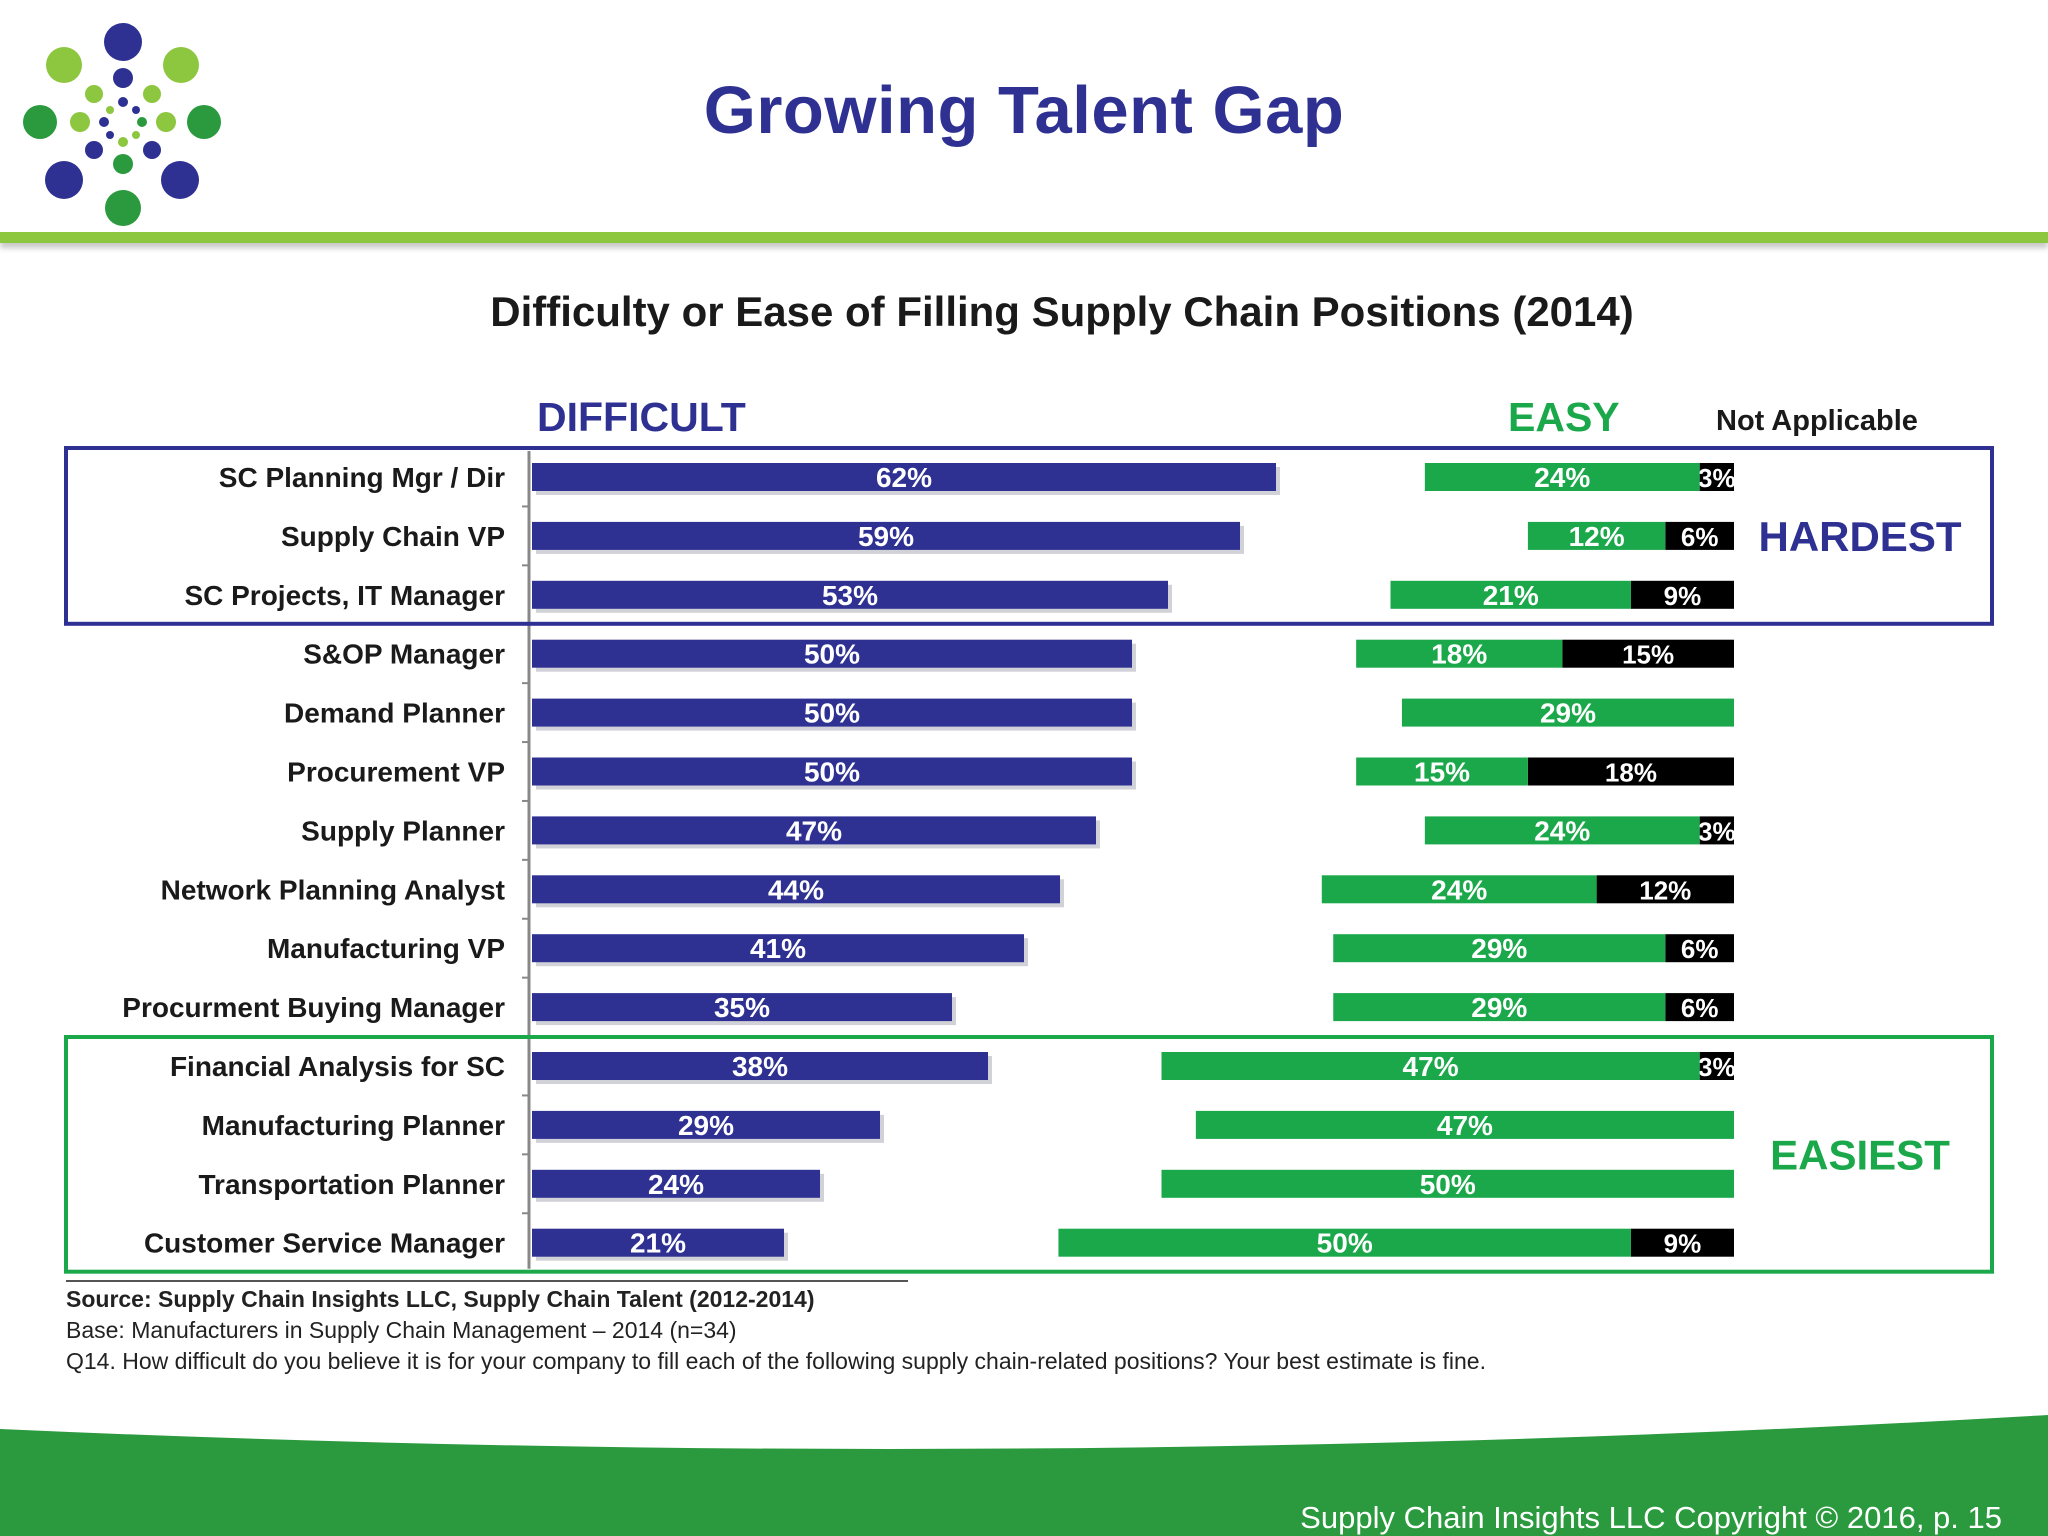 This screenshot has width=2048, height=1536. What do you see at coordinates (1631, 773) in the screenshot?
I see `not-applicable-bar-label: 18%` at bounding box center [1631, 773].